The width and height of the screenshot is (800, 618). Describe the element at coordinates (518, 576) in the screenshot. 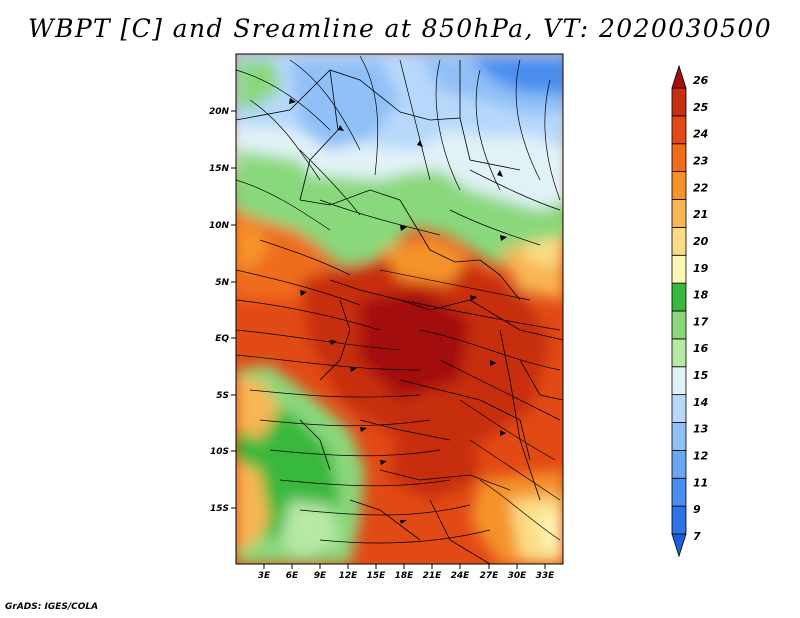

I see `lon-label: 30E` at that location.